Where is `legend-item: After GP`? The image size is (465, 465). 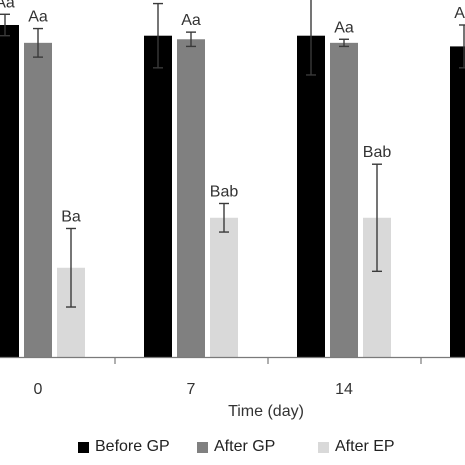
legend-item: After GP is located at coordinates (236, 447).